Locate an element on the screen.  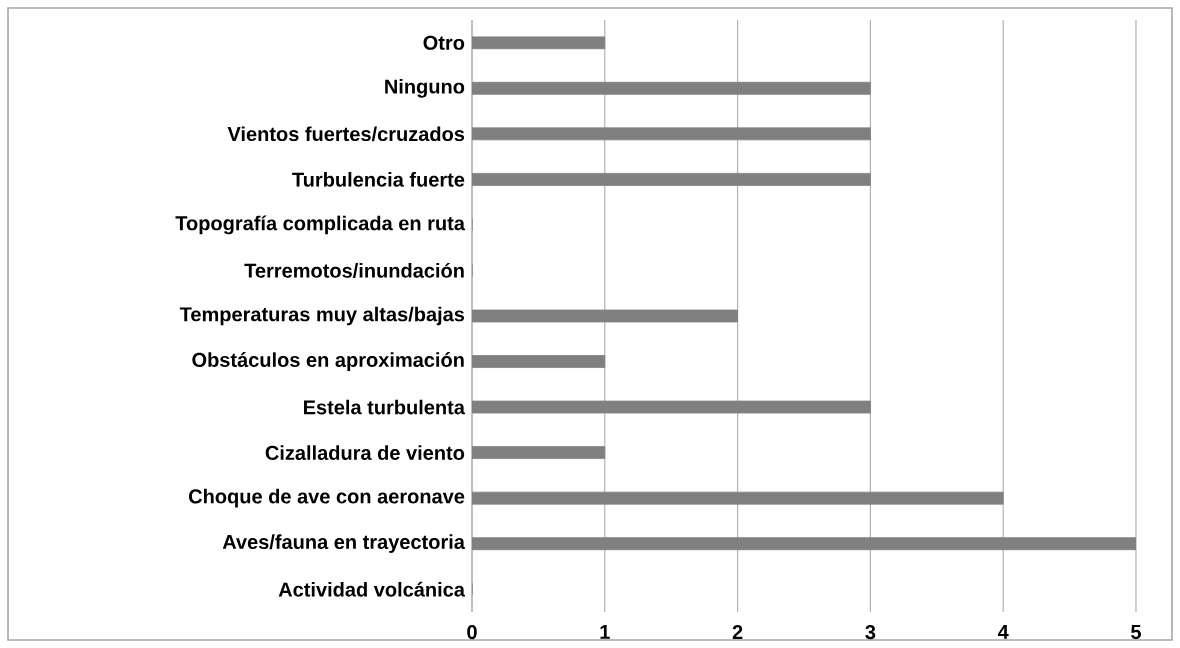
y-tick-label: Vientos fuertes/cruzados is located at coordinates (346, 134).